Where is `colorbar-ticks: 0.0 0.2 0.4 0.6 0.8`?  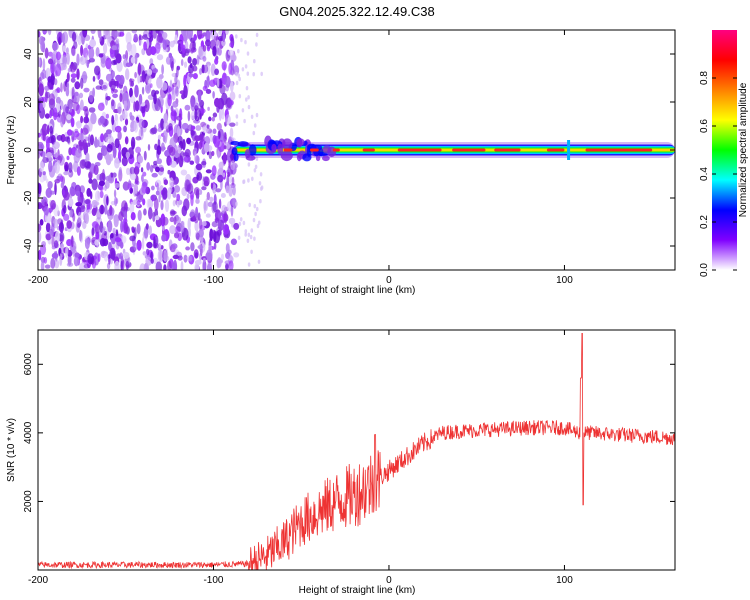 colorbar-ticks: 0.0 0.2 0.4 0.6 0.8 is located at coordinates (718, 174).